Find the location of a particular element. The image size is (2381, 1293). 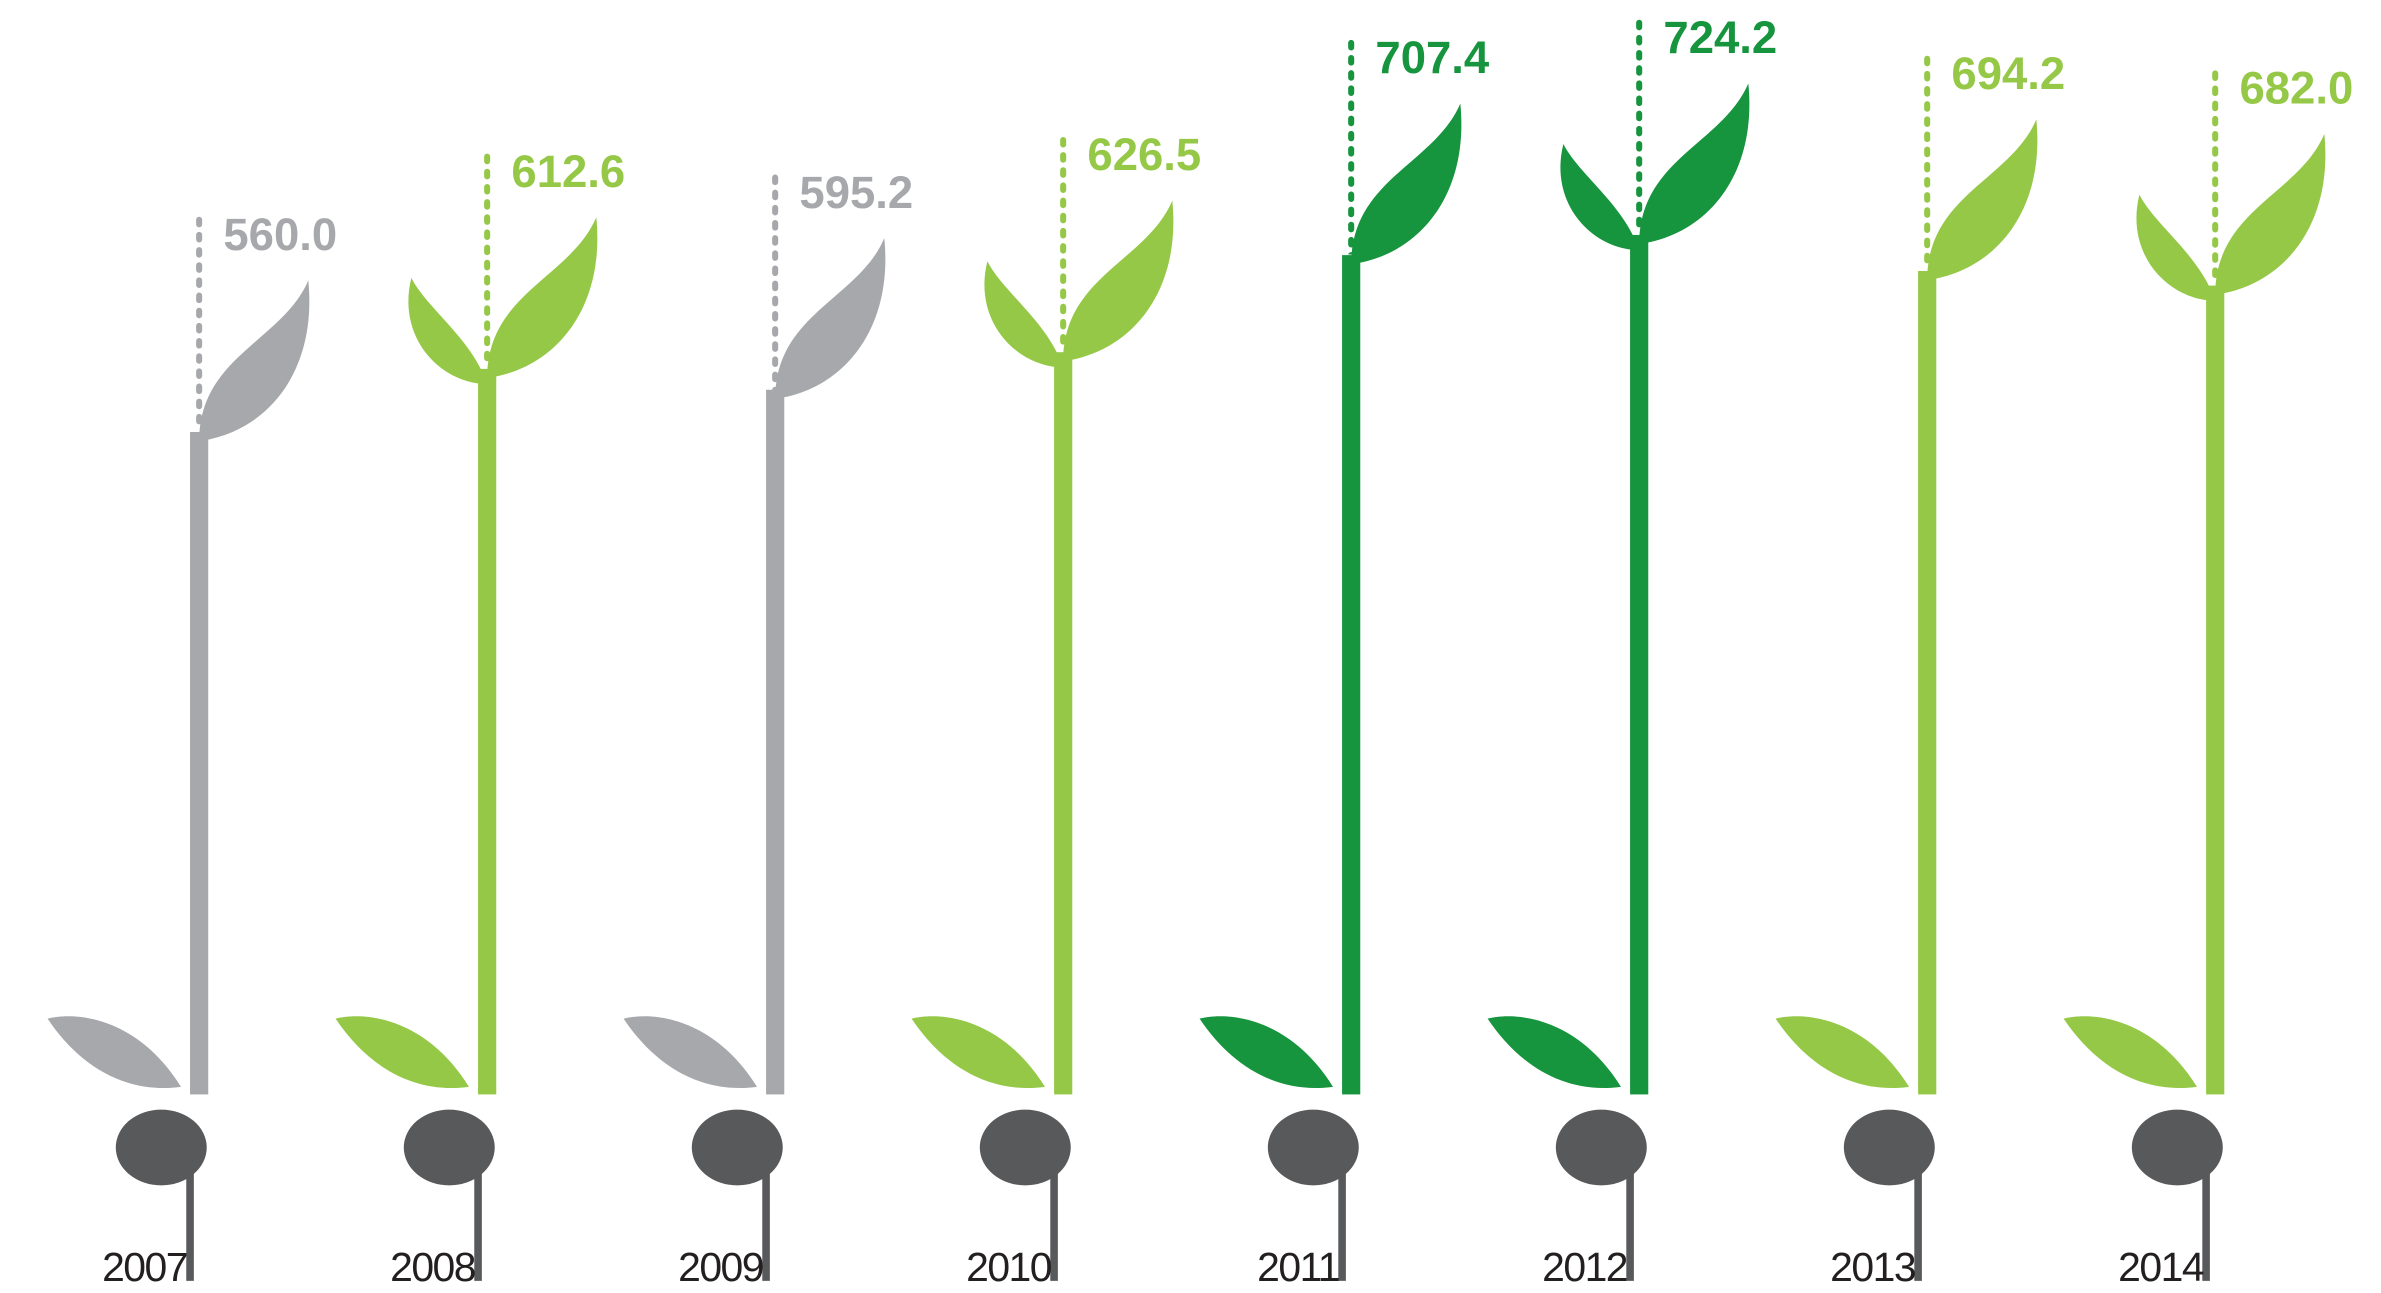

x-tick-label: 2013 is located at coordinates (1872, 1267).